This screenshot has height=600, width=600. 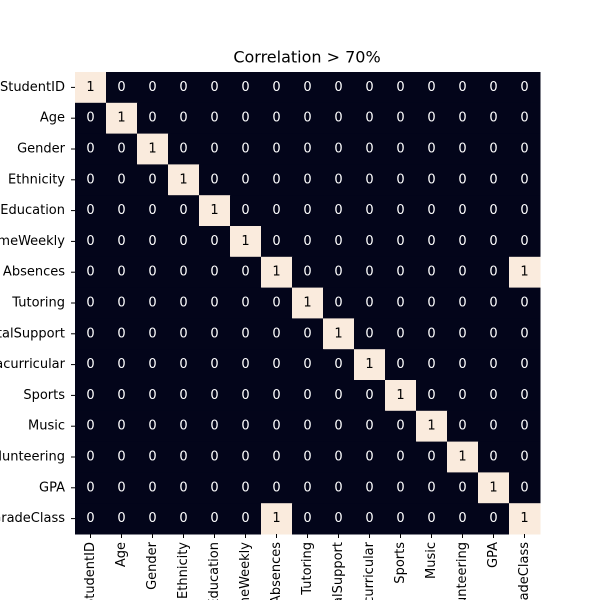 I want to click on y-tick-label: Sports, so click(x=44, y=395).